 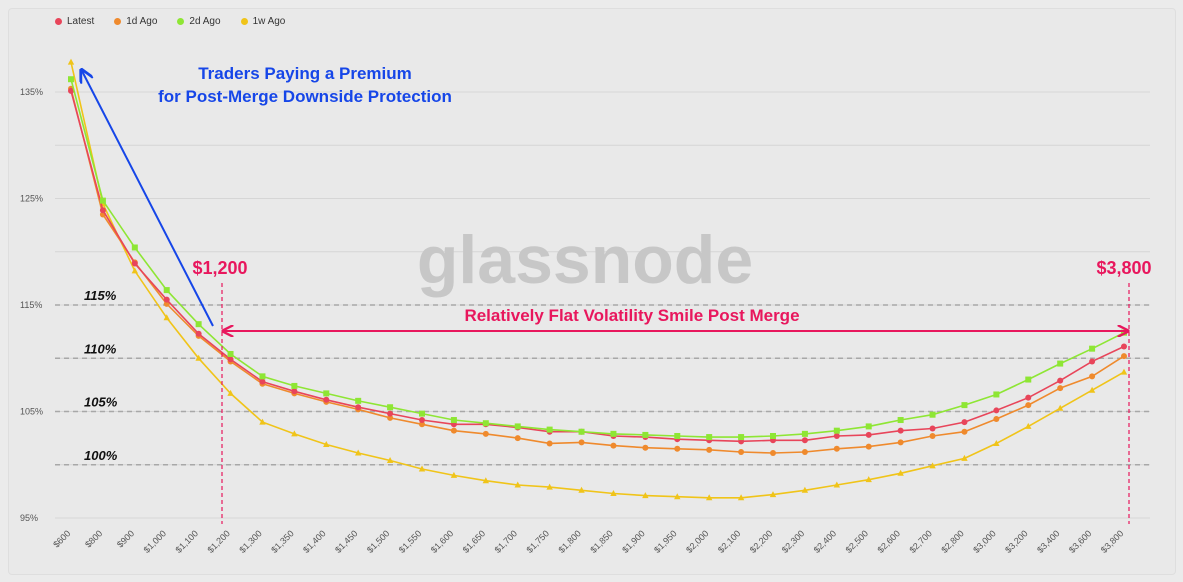 I want to click on legend-item-2d-ago: 2d Ago, so click(x=199, y=21).